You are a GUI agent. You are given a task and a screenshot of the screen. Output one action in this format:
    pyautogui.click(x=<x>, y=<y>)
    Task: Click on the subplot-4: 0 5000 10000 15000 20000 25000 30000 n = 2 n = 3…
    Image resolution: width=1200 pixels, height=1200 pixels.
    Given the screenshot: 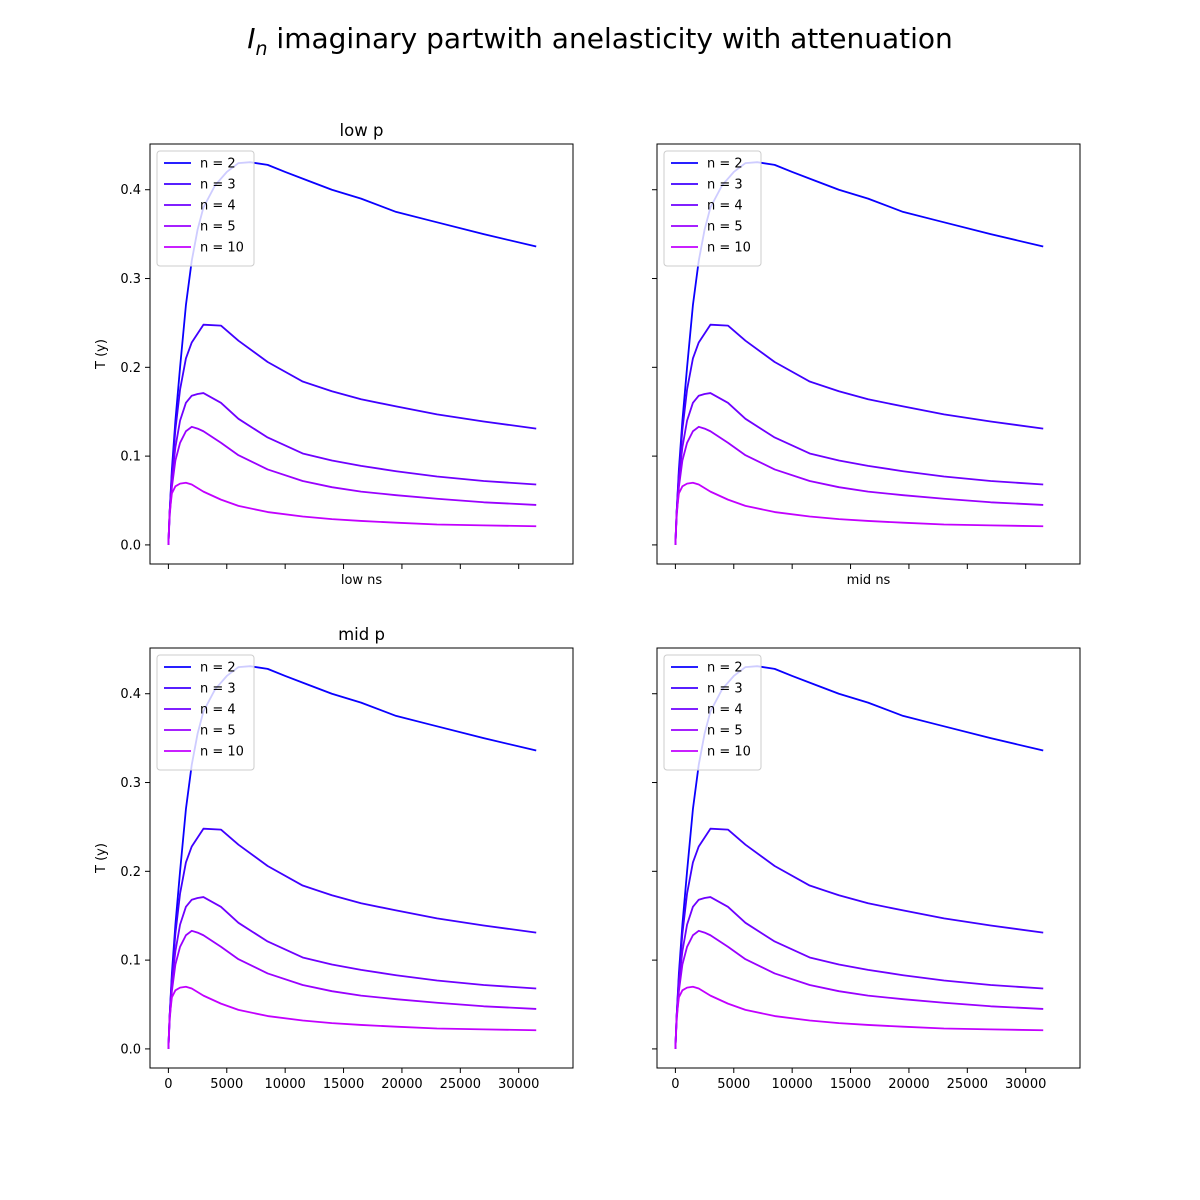 What is the action you would take?
    pyautogui.click(x=866, y=869)
    